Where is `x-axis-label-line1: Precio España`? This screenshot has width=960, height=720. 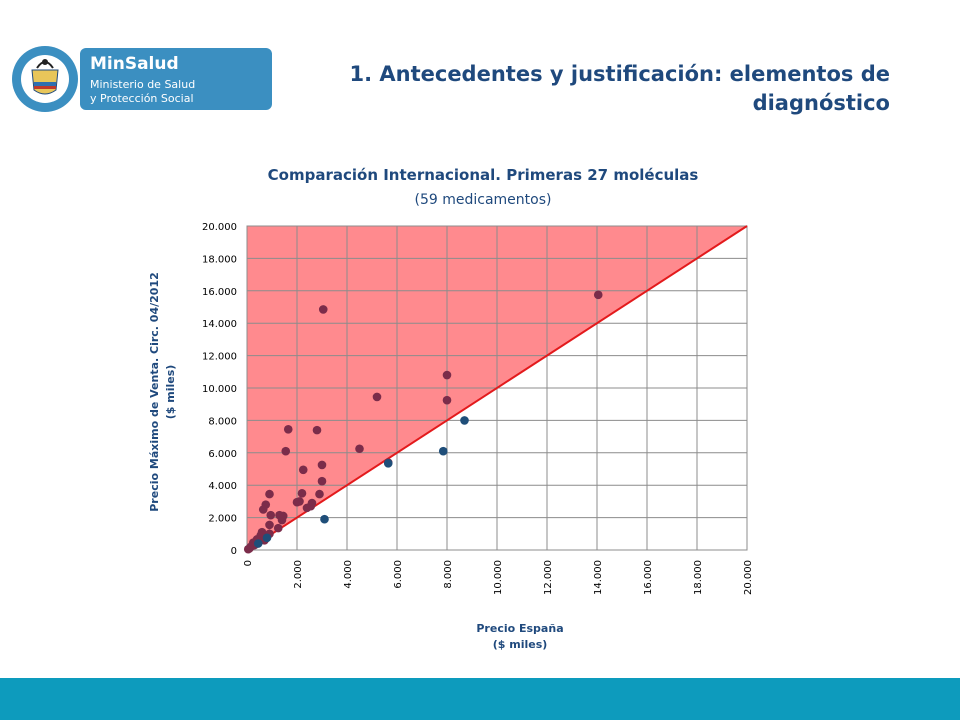 x-axis-label-line1: Precio España is located at coordinates (519, 628).